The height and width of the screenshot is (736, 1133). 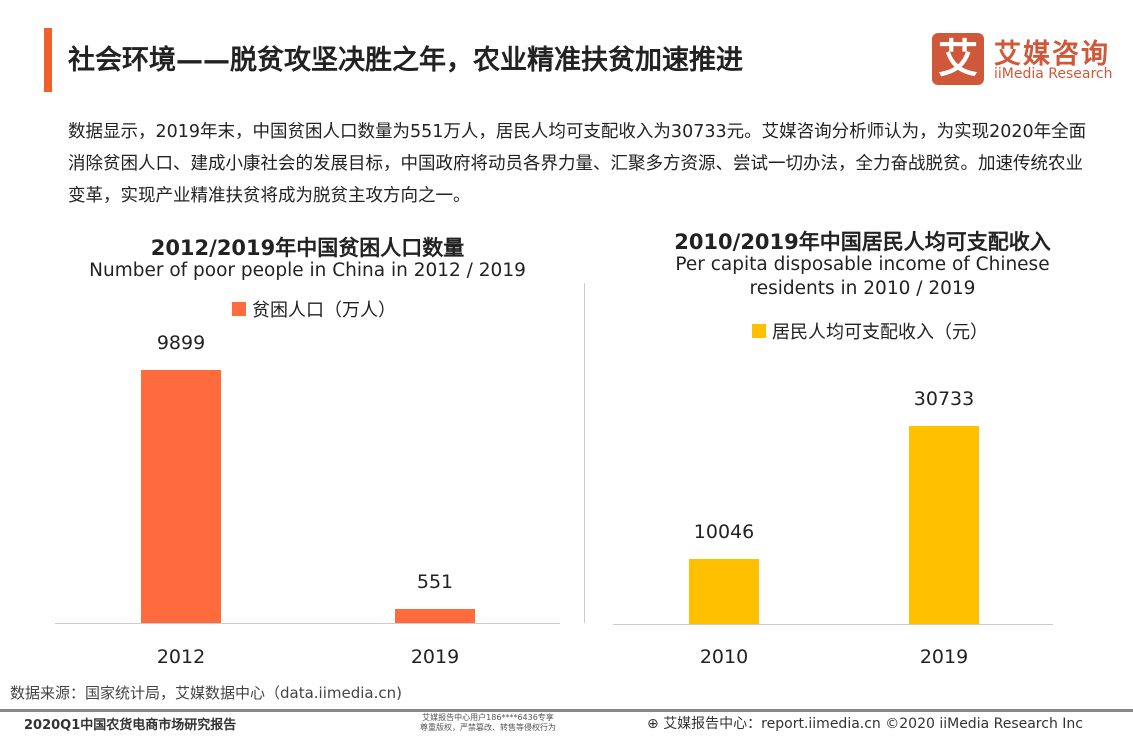 I want to click on data-label: 551, so click(x=435, y=581).